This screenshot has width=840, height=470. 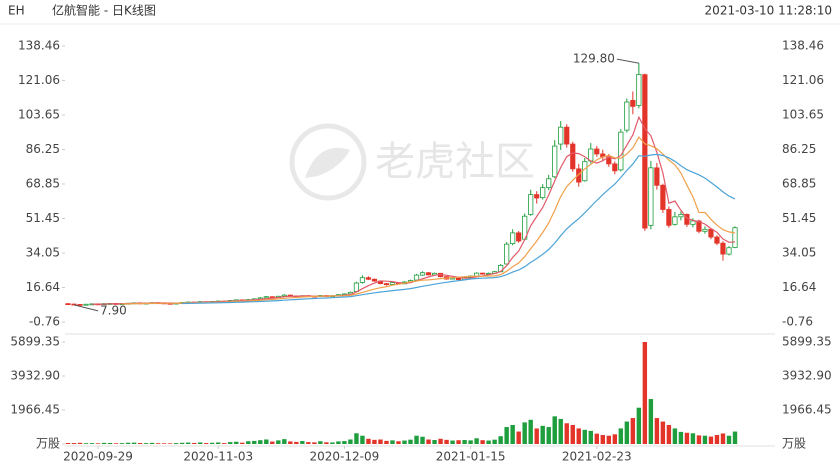 What do you see at coordinates (104, 10) in the screenshot?
I see `chart-title: 亿航智能 - 日K线图` at bounding box center [104, 10].